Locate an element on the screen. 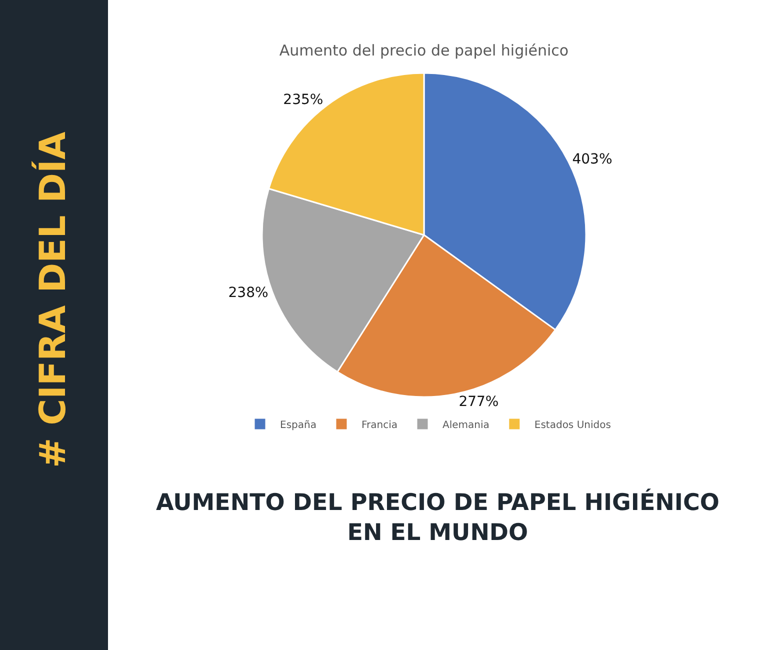 The image size is (775, 650). text: AUMENTO DEL PRECIO DE PAPEL HIGIÉNICO EN EL MUNDO is located at coordinates (438, 517).